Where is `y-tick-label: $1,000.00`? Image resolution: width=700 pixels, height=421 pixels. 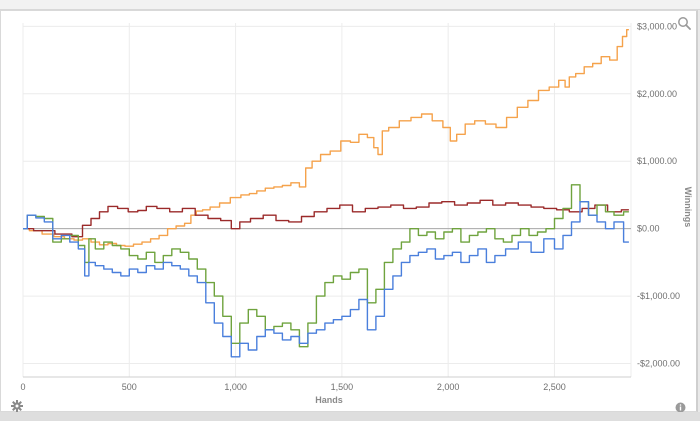
y-tick-label: $1,000.00 is located at coordinates (657, 161).